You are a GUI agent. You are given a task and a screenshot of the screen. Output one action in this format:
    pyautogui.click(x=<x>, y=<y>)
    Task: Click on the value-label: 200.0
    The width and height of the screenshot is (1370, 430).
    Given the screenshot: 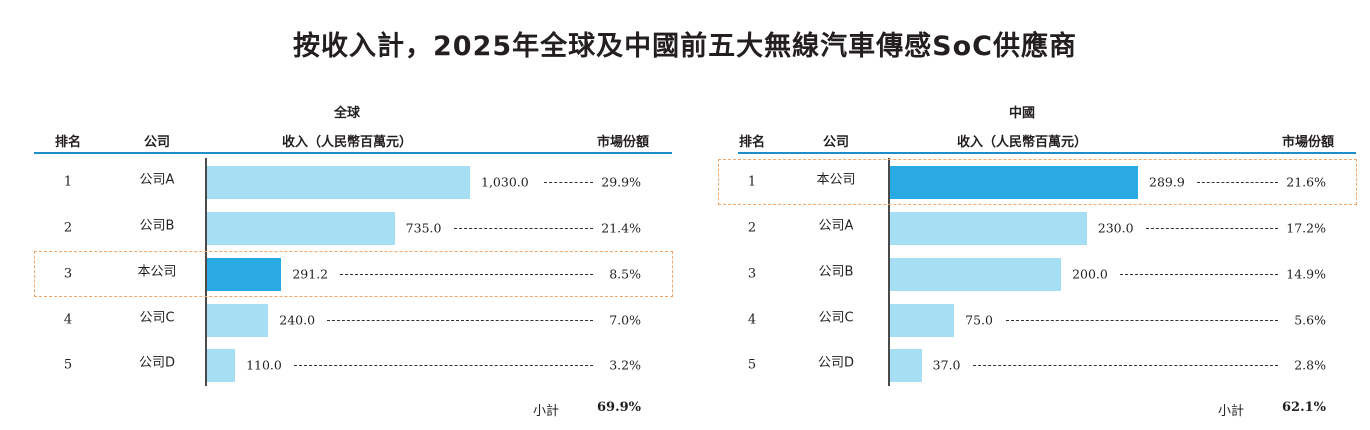 What is the action you would take?
    pyautogui.click(x=1090, y=274)
    